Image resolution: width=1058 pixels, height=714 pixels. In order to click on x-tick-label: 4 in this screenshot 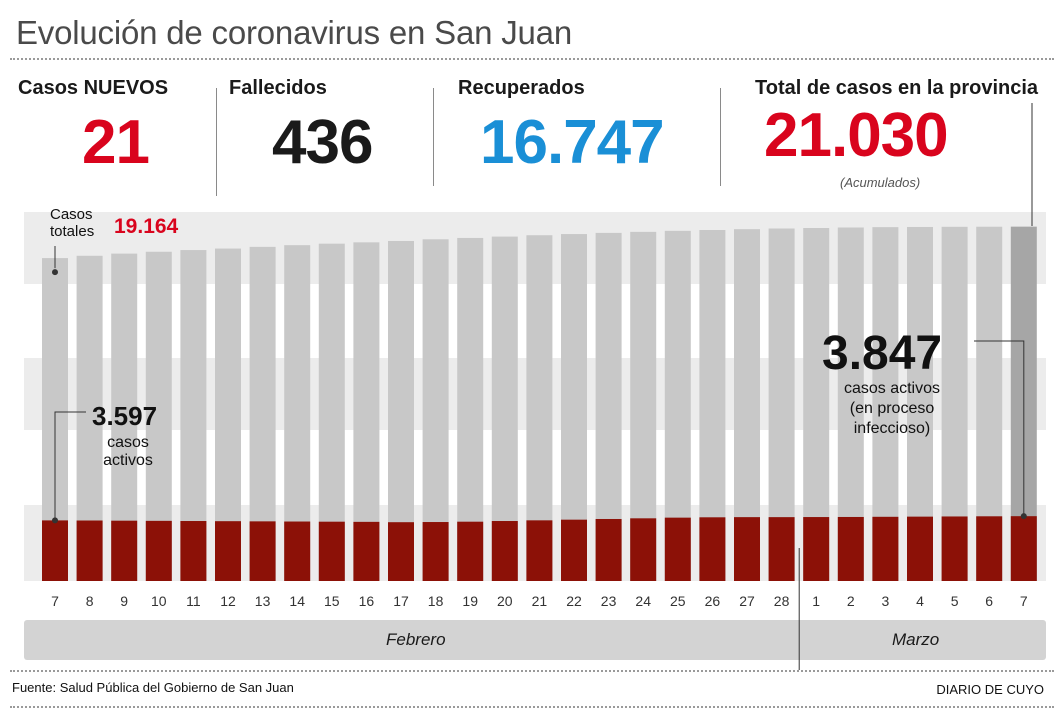, I will do `click(920, 601)`.